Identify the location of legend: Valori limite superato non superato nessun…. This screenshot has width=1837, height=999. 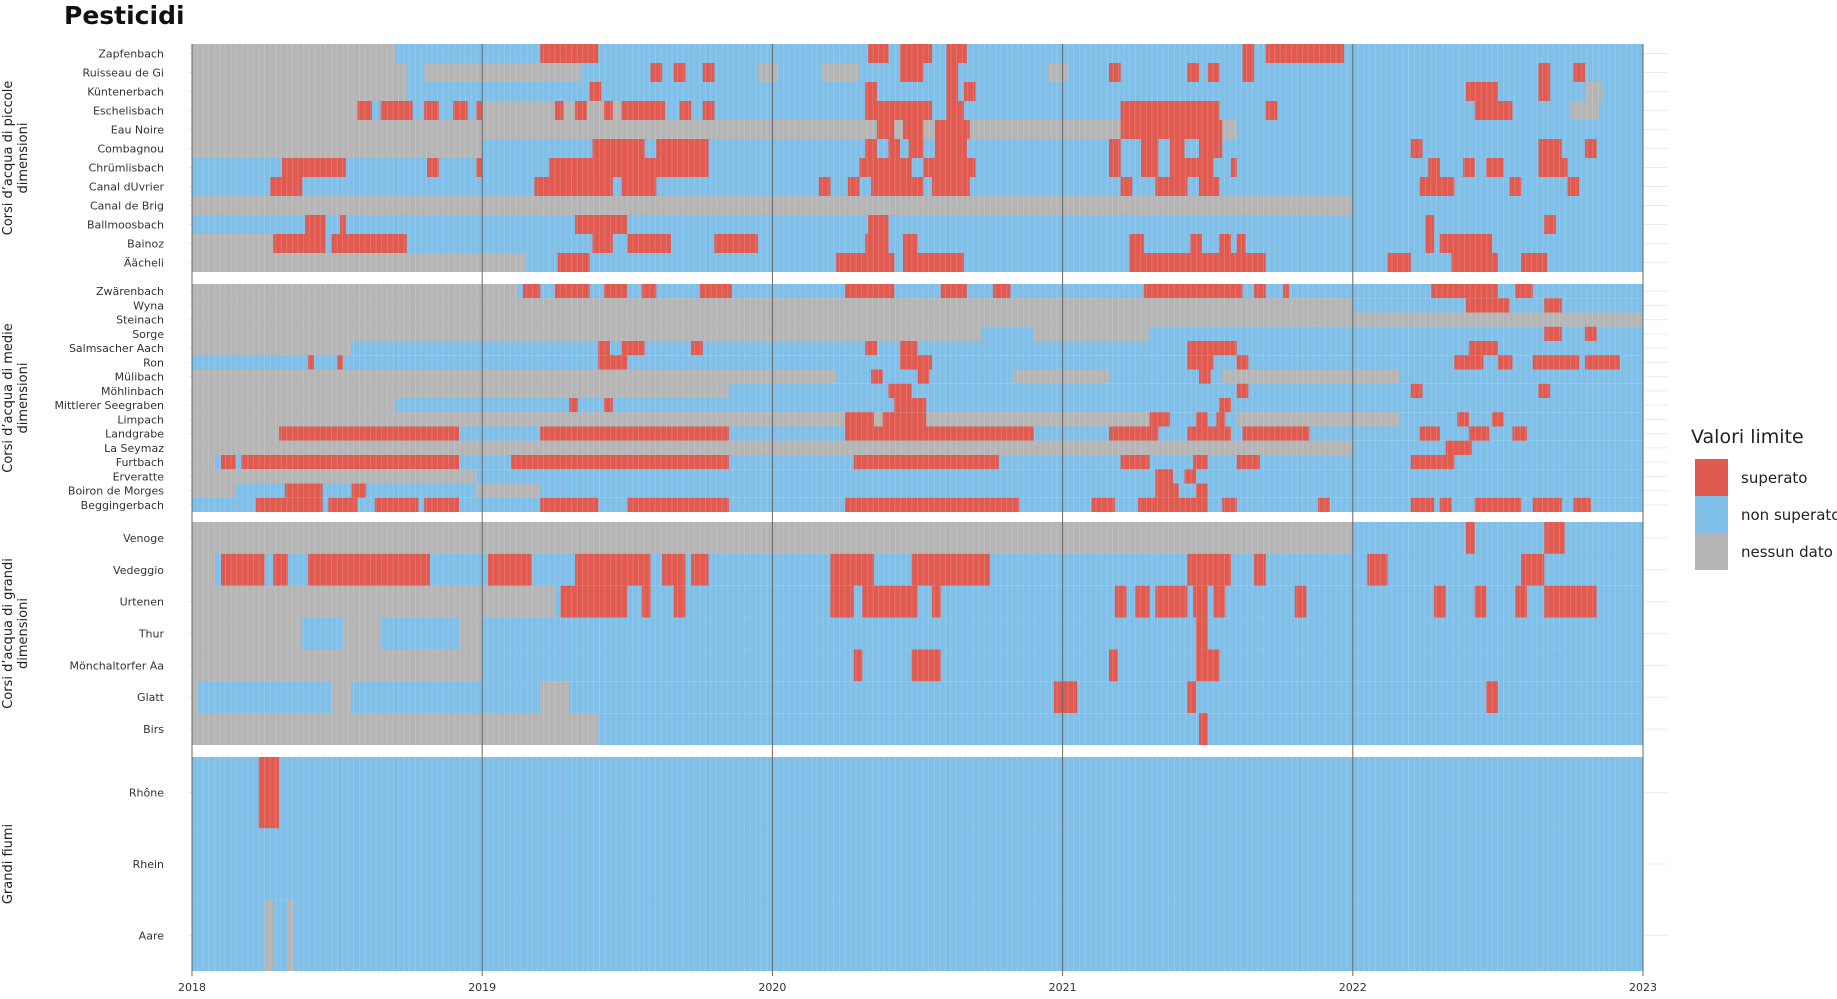
(1764, 498).